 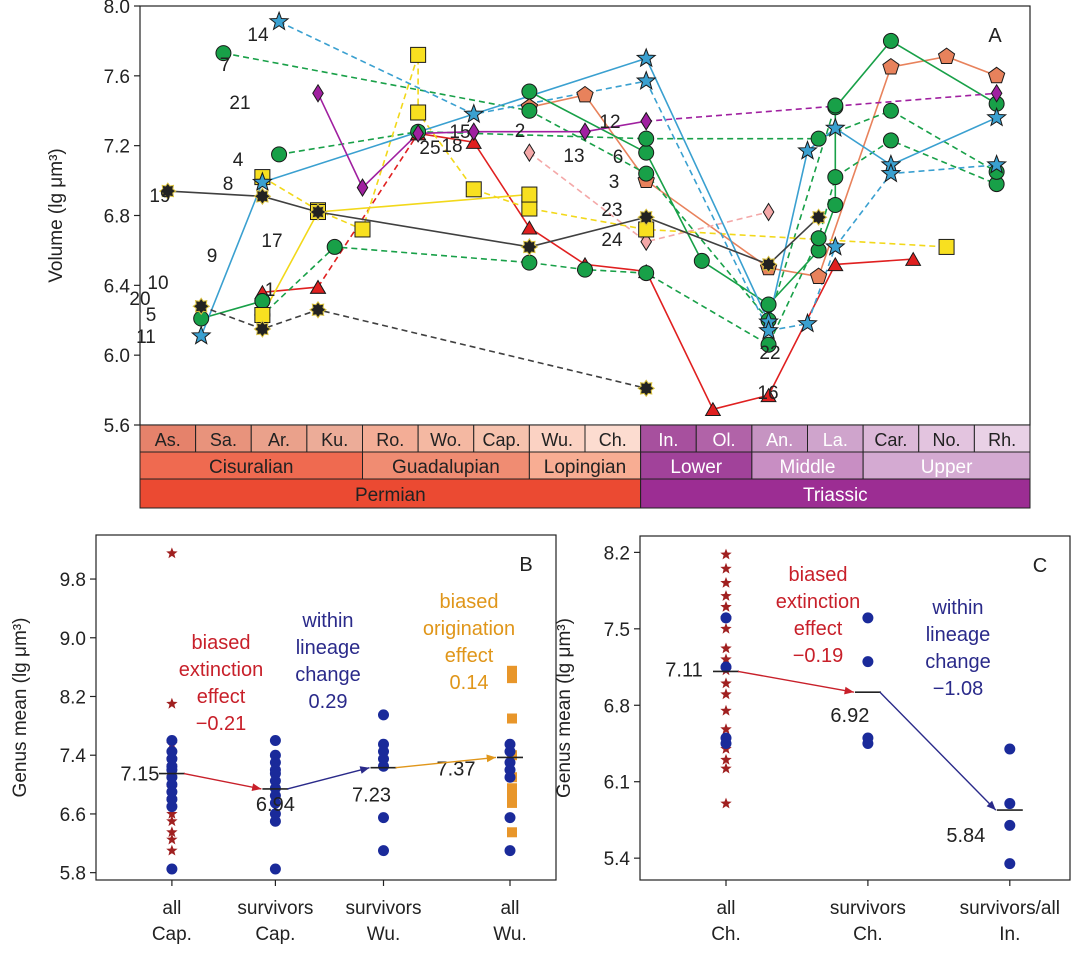 I want to click on stage-label: Ar., so click(x=279, y=440).